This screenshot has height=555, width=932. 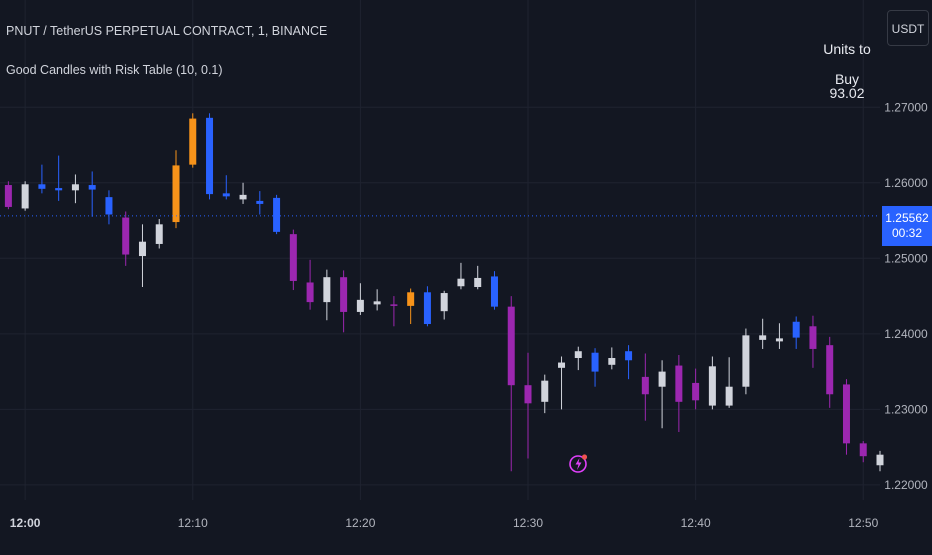 What do you see at coordinates (906, 183) in the screenshot?
I see `y-tick-label: 1.26000` at bounding box center [906, 183].